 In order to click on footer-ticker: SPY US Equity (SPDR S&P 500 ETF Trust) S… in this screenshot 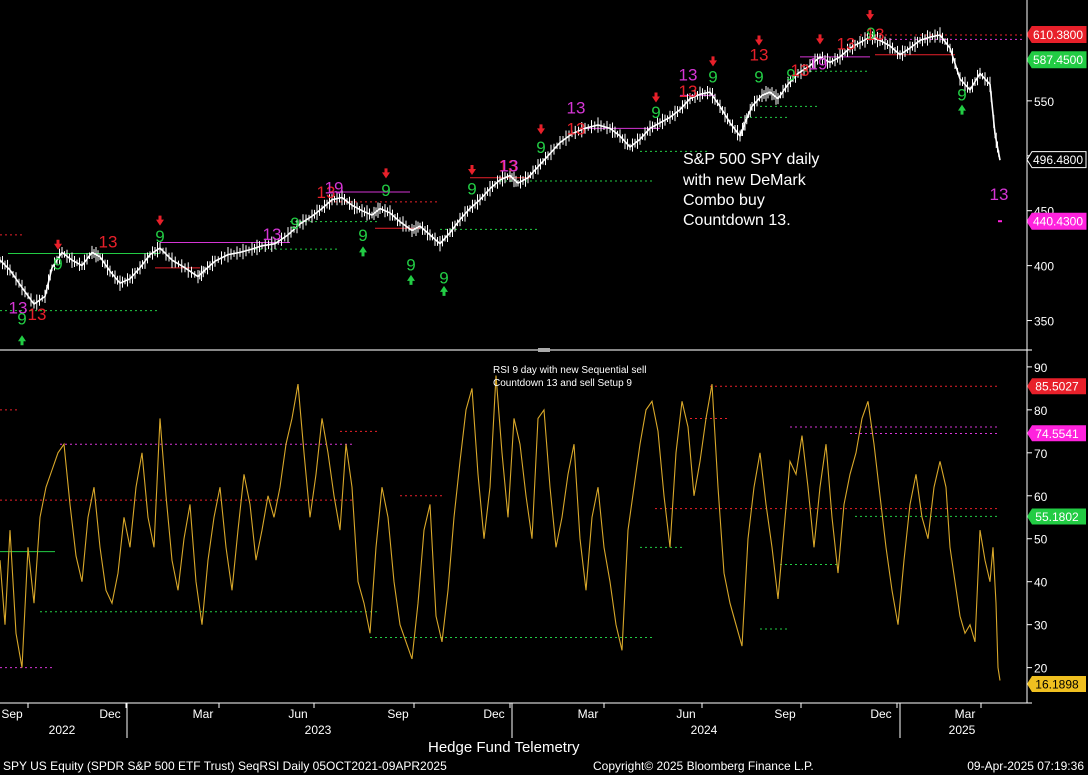, I will do `click(225, 766)`.